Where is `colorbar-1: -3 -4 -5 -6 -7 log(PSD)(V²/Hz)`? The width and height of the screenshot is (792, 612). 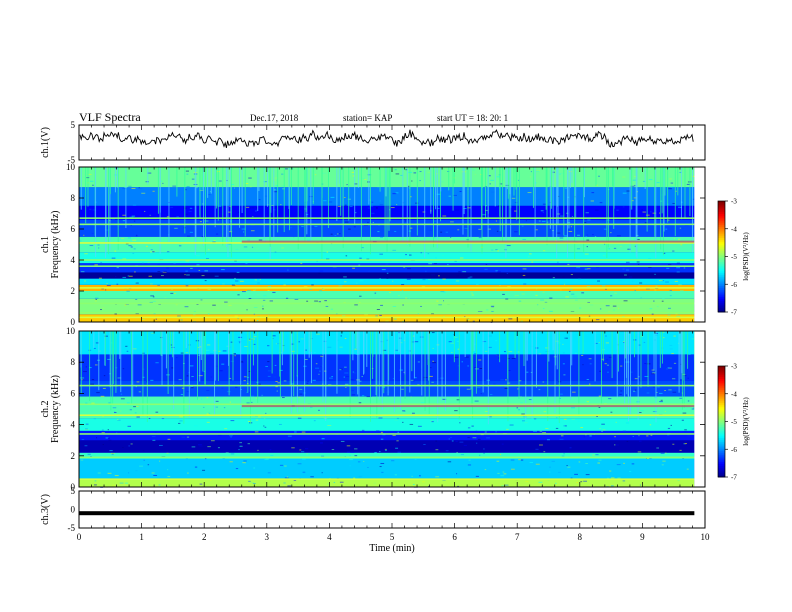 colorbar-1: -3 -4 -5 -6 -7 log(PSD)(V²/Hz) is located at coordinates (733, 257).